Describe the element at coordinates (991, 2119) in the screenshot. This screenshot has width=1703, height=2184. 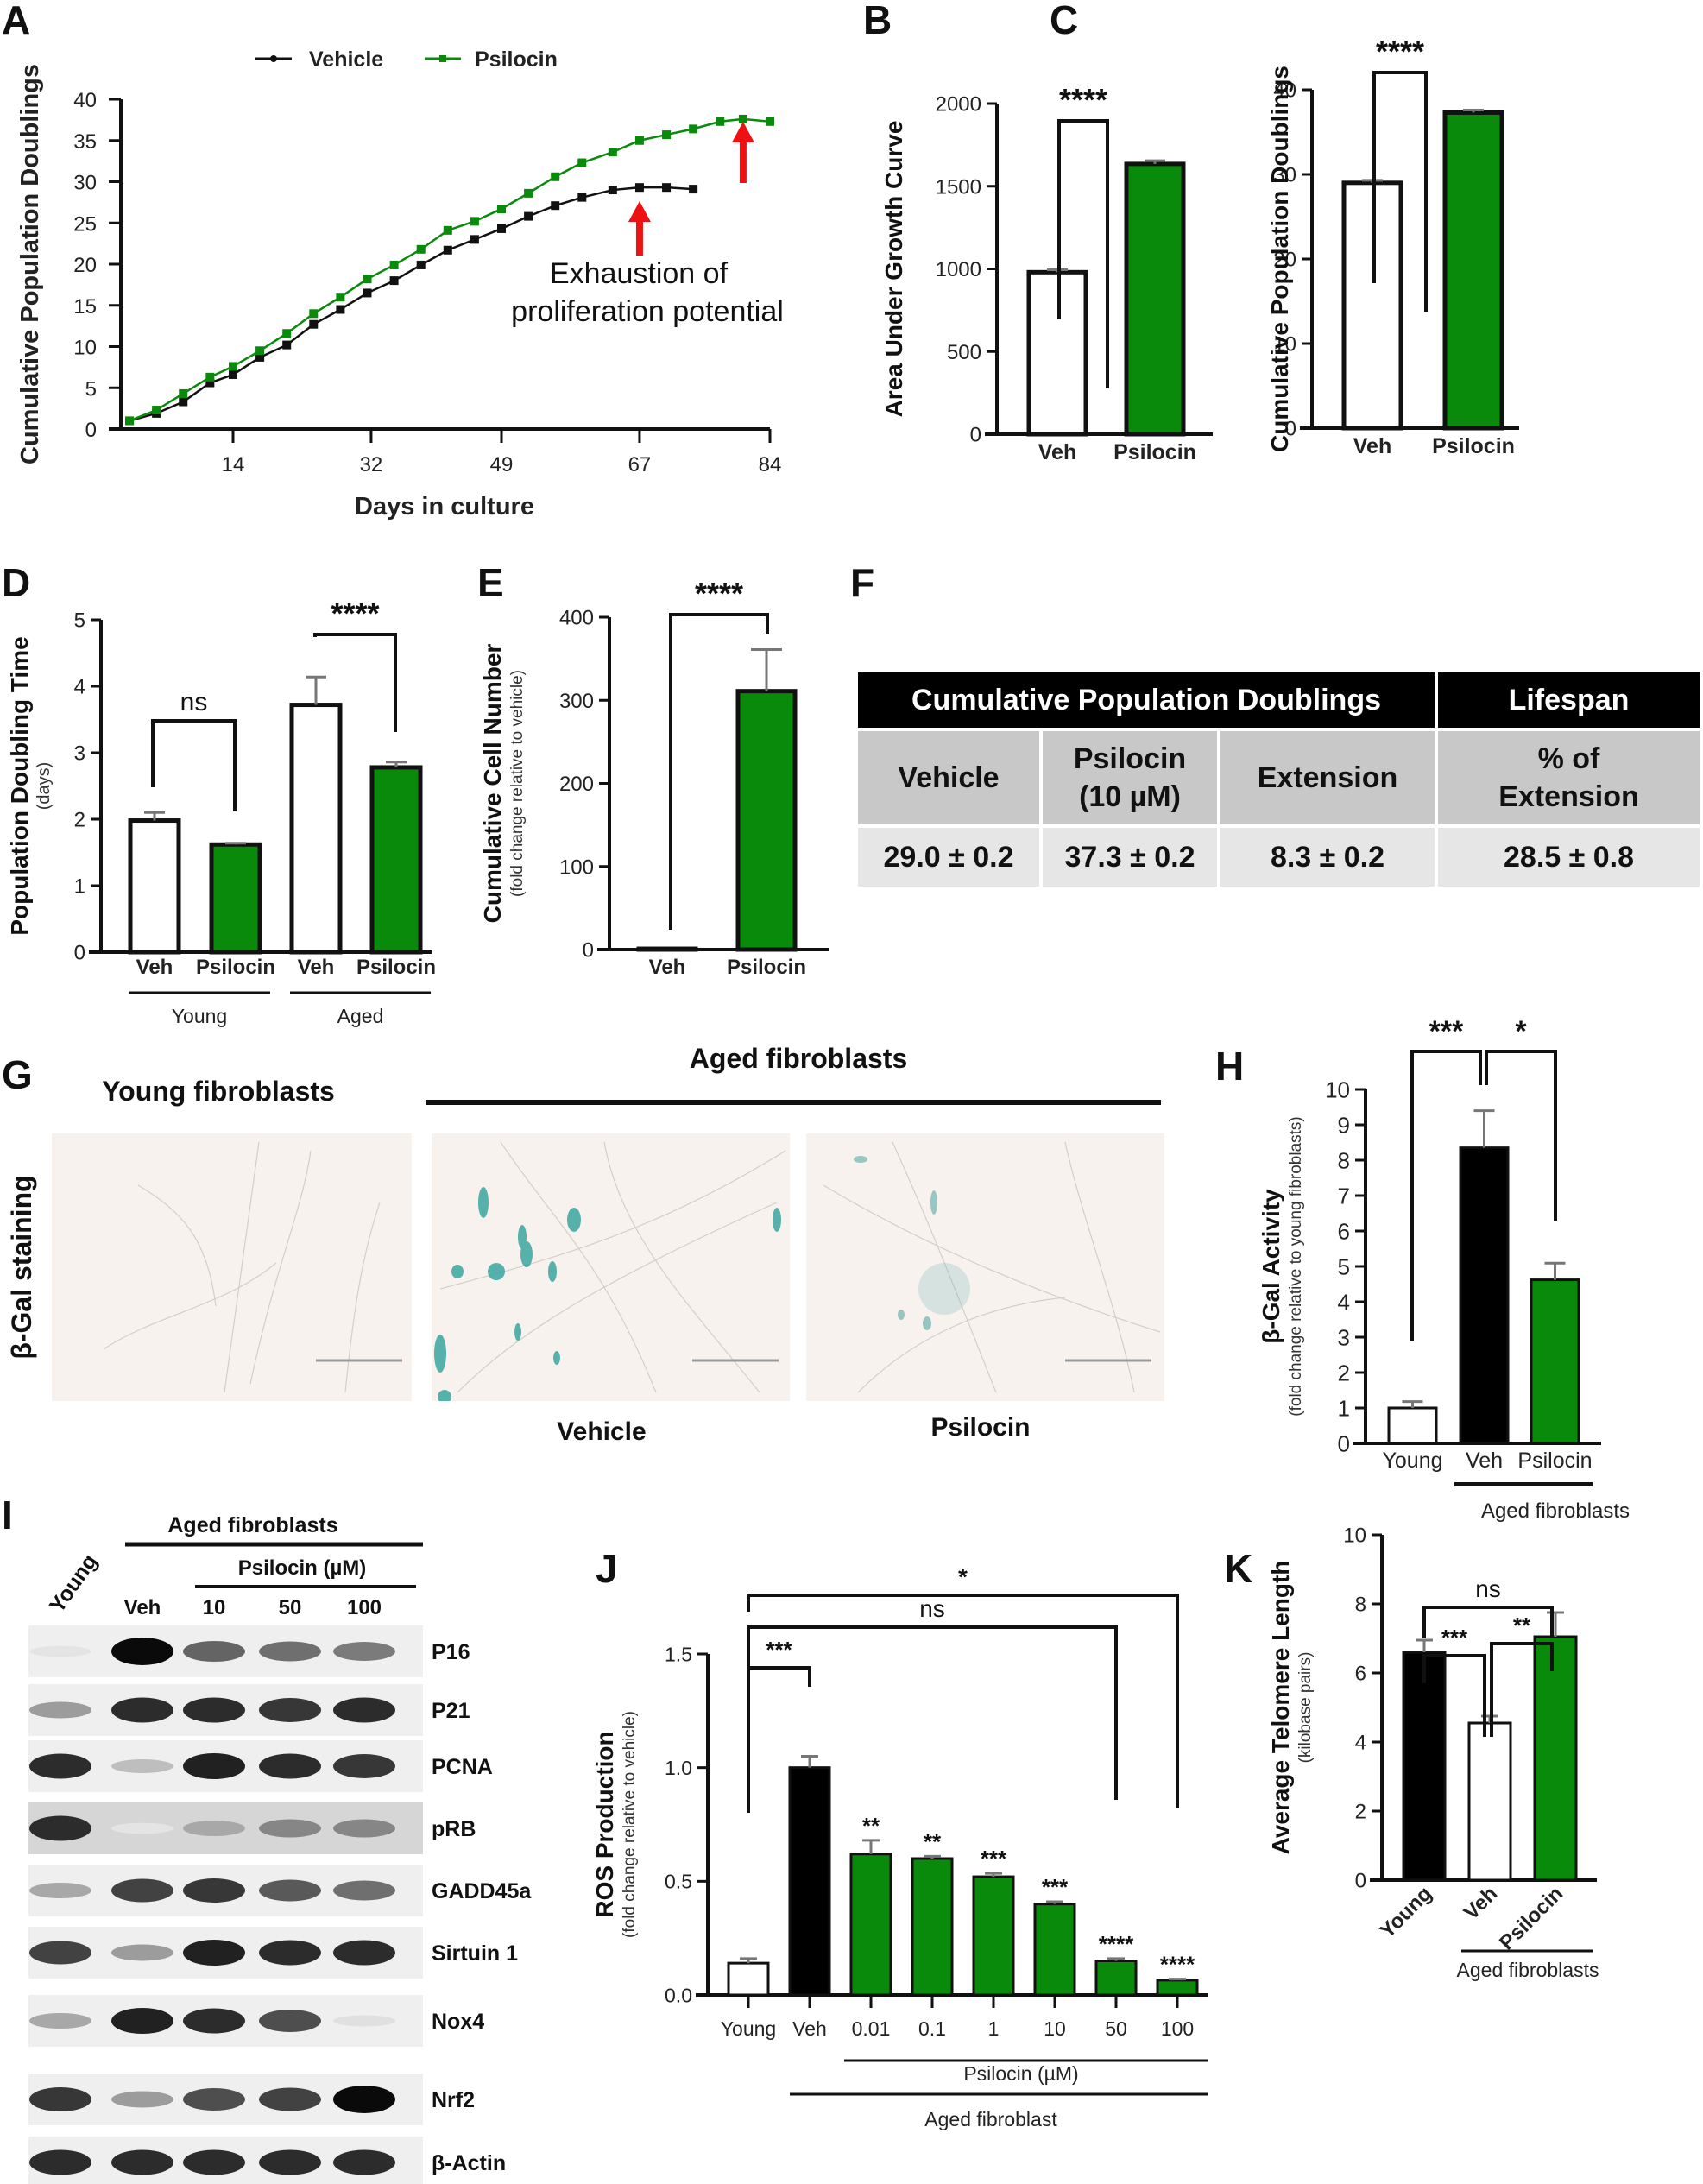
I see `group-label: Aged fibroblast` at that location.